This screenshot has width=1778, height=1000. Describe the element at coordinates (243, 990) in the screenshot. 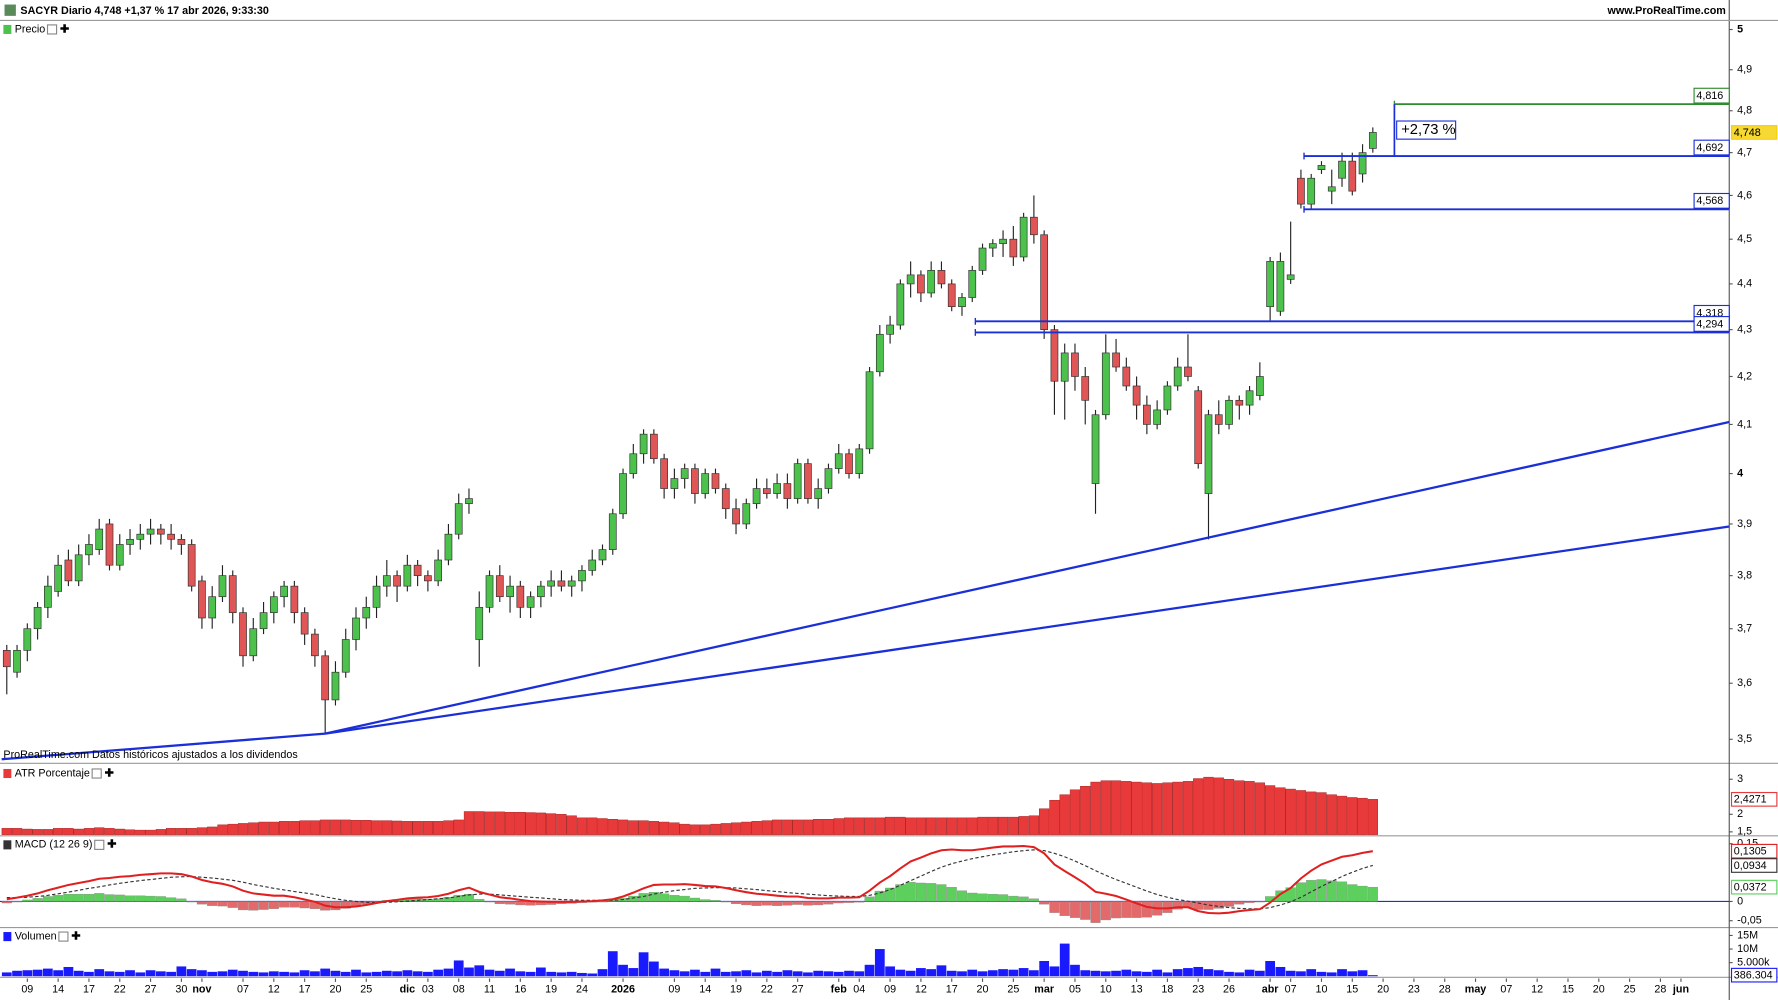

I see `x-tick-label: 07` at that location.